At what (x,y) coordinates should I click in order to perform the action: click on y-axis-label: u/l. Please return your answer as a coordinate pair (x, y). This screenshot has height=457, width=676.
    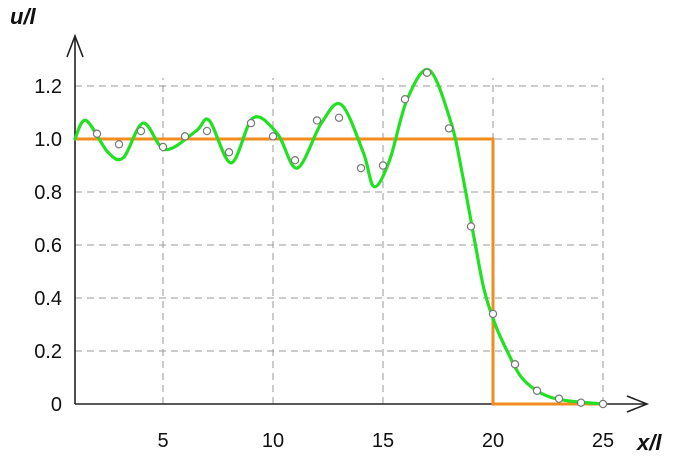
    Looking at the image, I should click on (23, 16).